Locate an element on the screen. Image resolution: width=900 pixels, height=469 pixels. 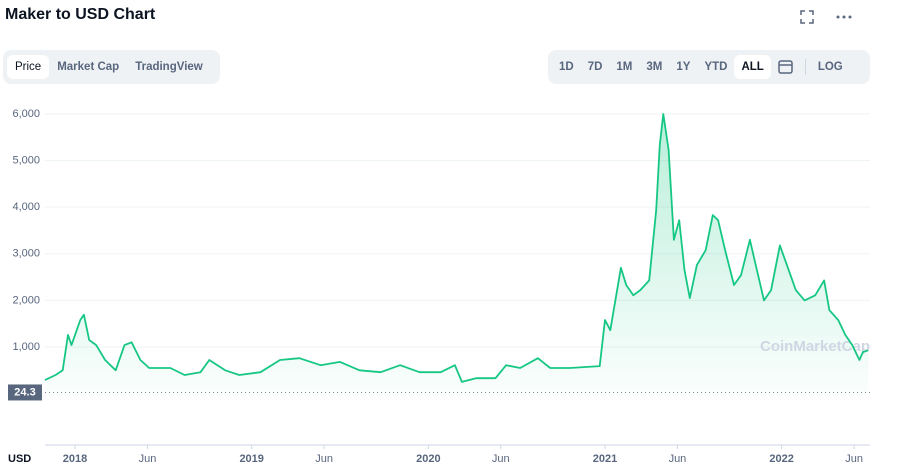
y-tick-label: 6,000 is located at coordinates (26, 114).